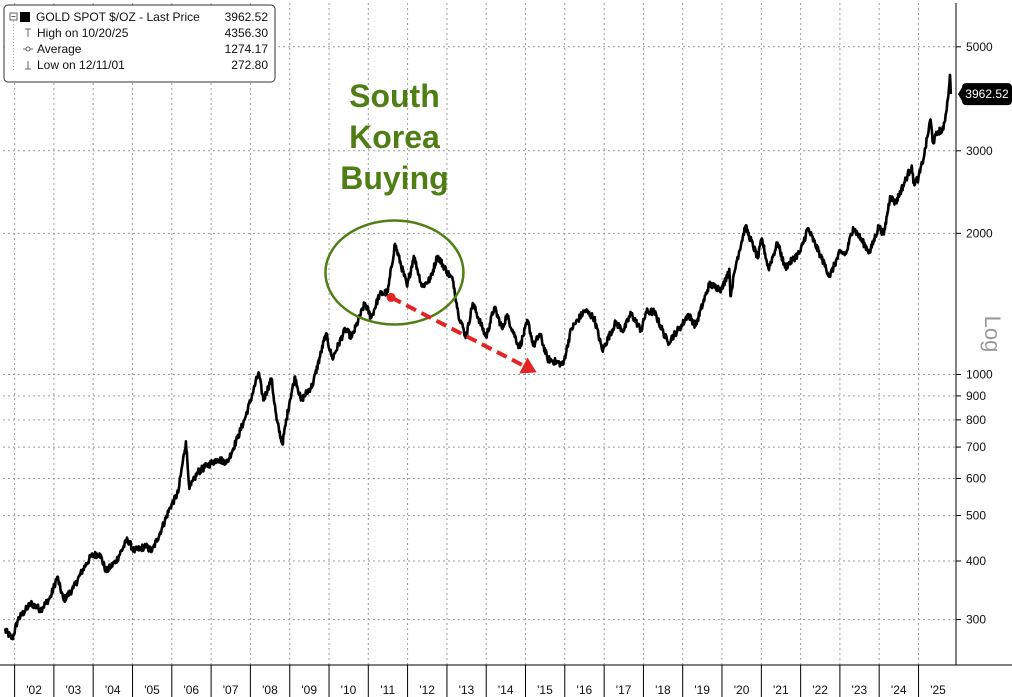  What do you see at coordinates (899, 690) in the screenshot?
I see `x-tick-label: '24` at bounding box center [899, 690].